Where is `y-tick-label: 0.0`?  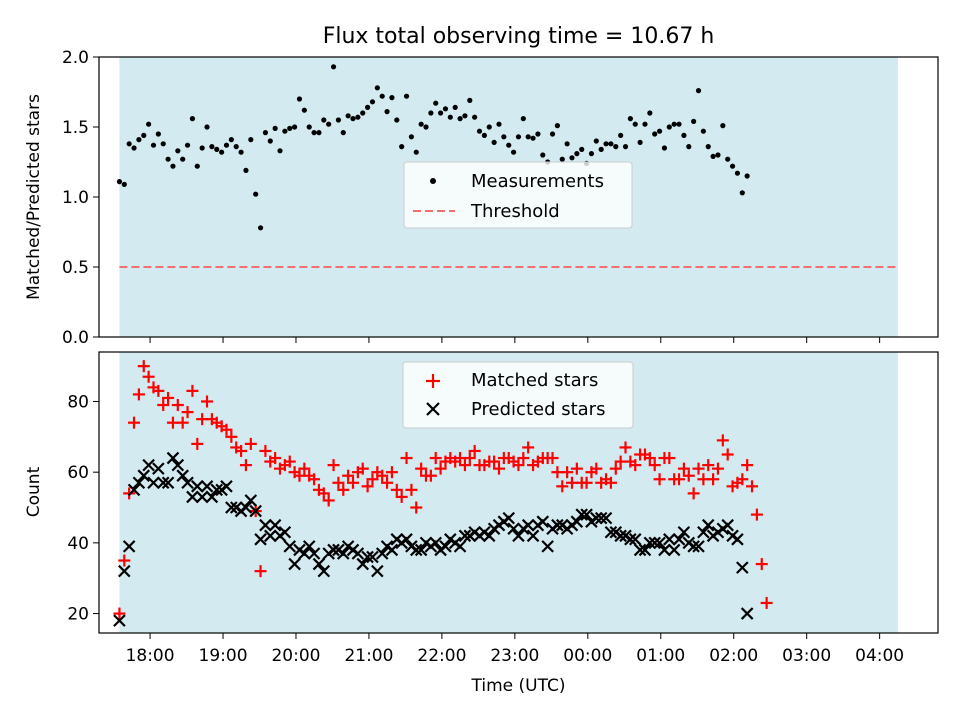
y-tick-label: 0.0 is located at coordinates (75, 338).